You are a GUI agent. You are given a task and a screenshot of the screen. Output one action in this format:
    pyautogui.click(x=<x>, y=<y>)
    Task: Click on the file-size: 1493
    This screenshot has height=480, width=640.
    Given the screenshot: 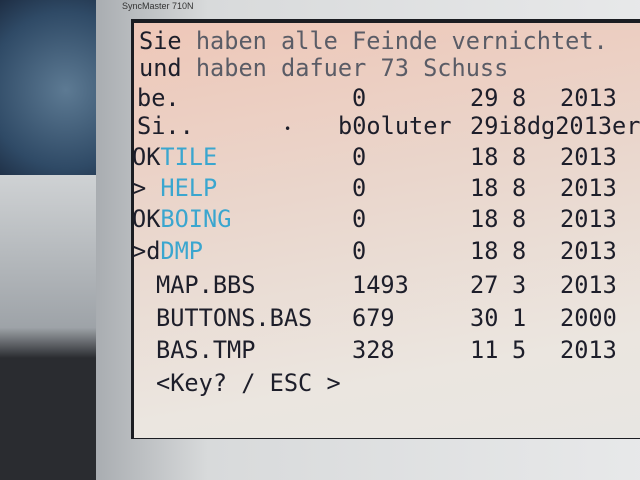 What is the action you would take?
    pyautogui.click(x=380, y=285)
    